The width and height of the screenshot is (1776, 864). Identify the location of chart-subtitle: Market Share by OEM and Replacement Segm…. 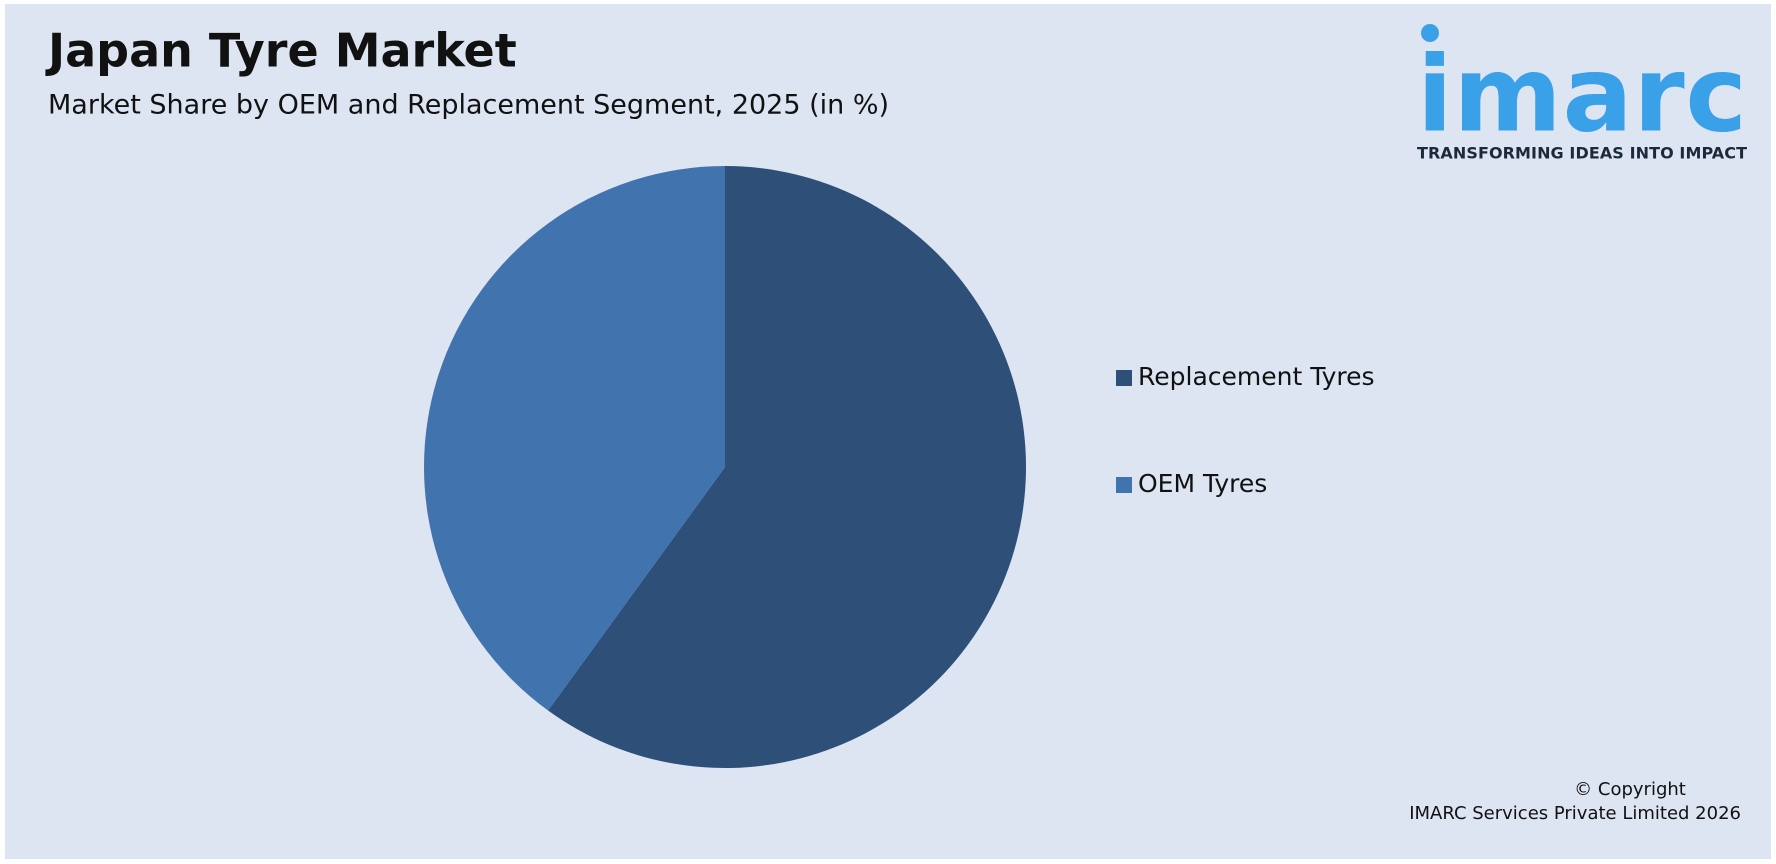
(468, 105).